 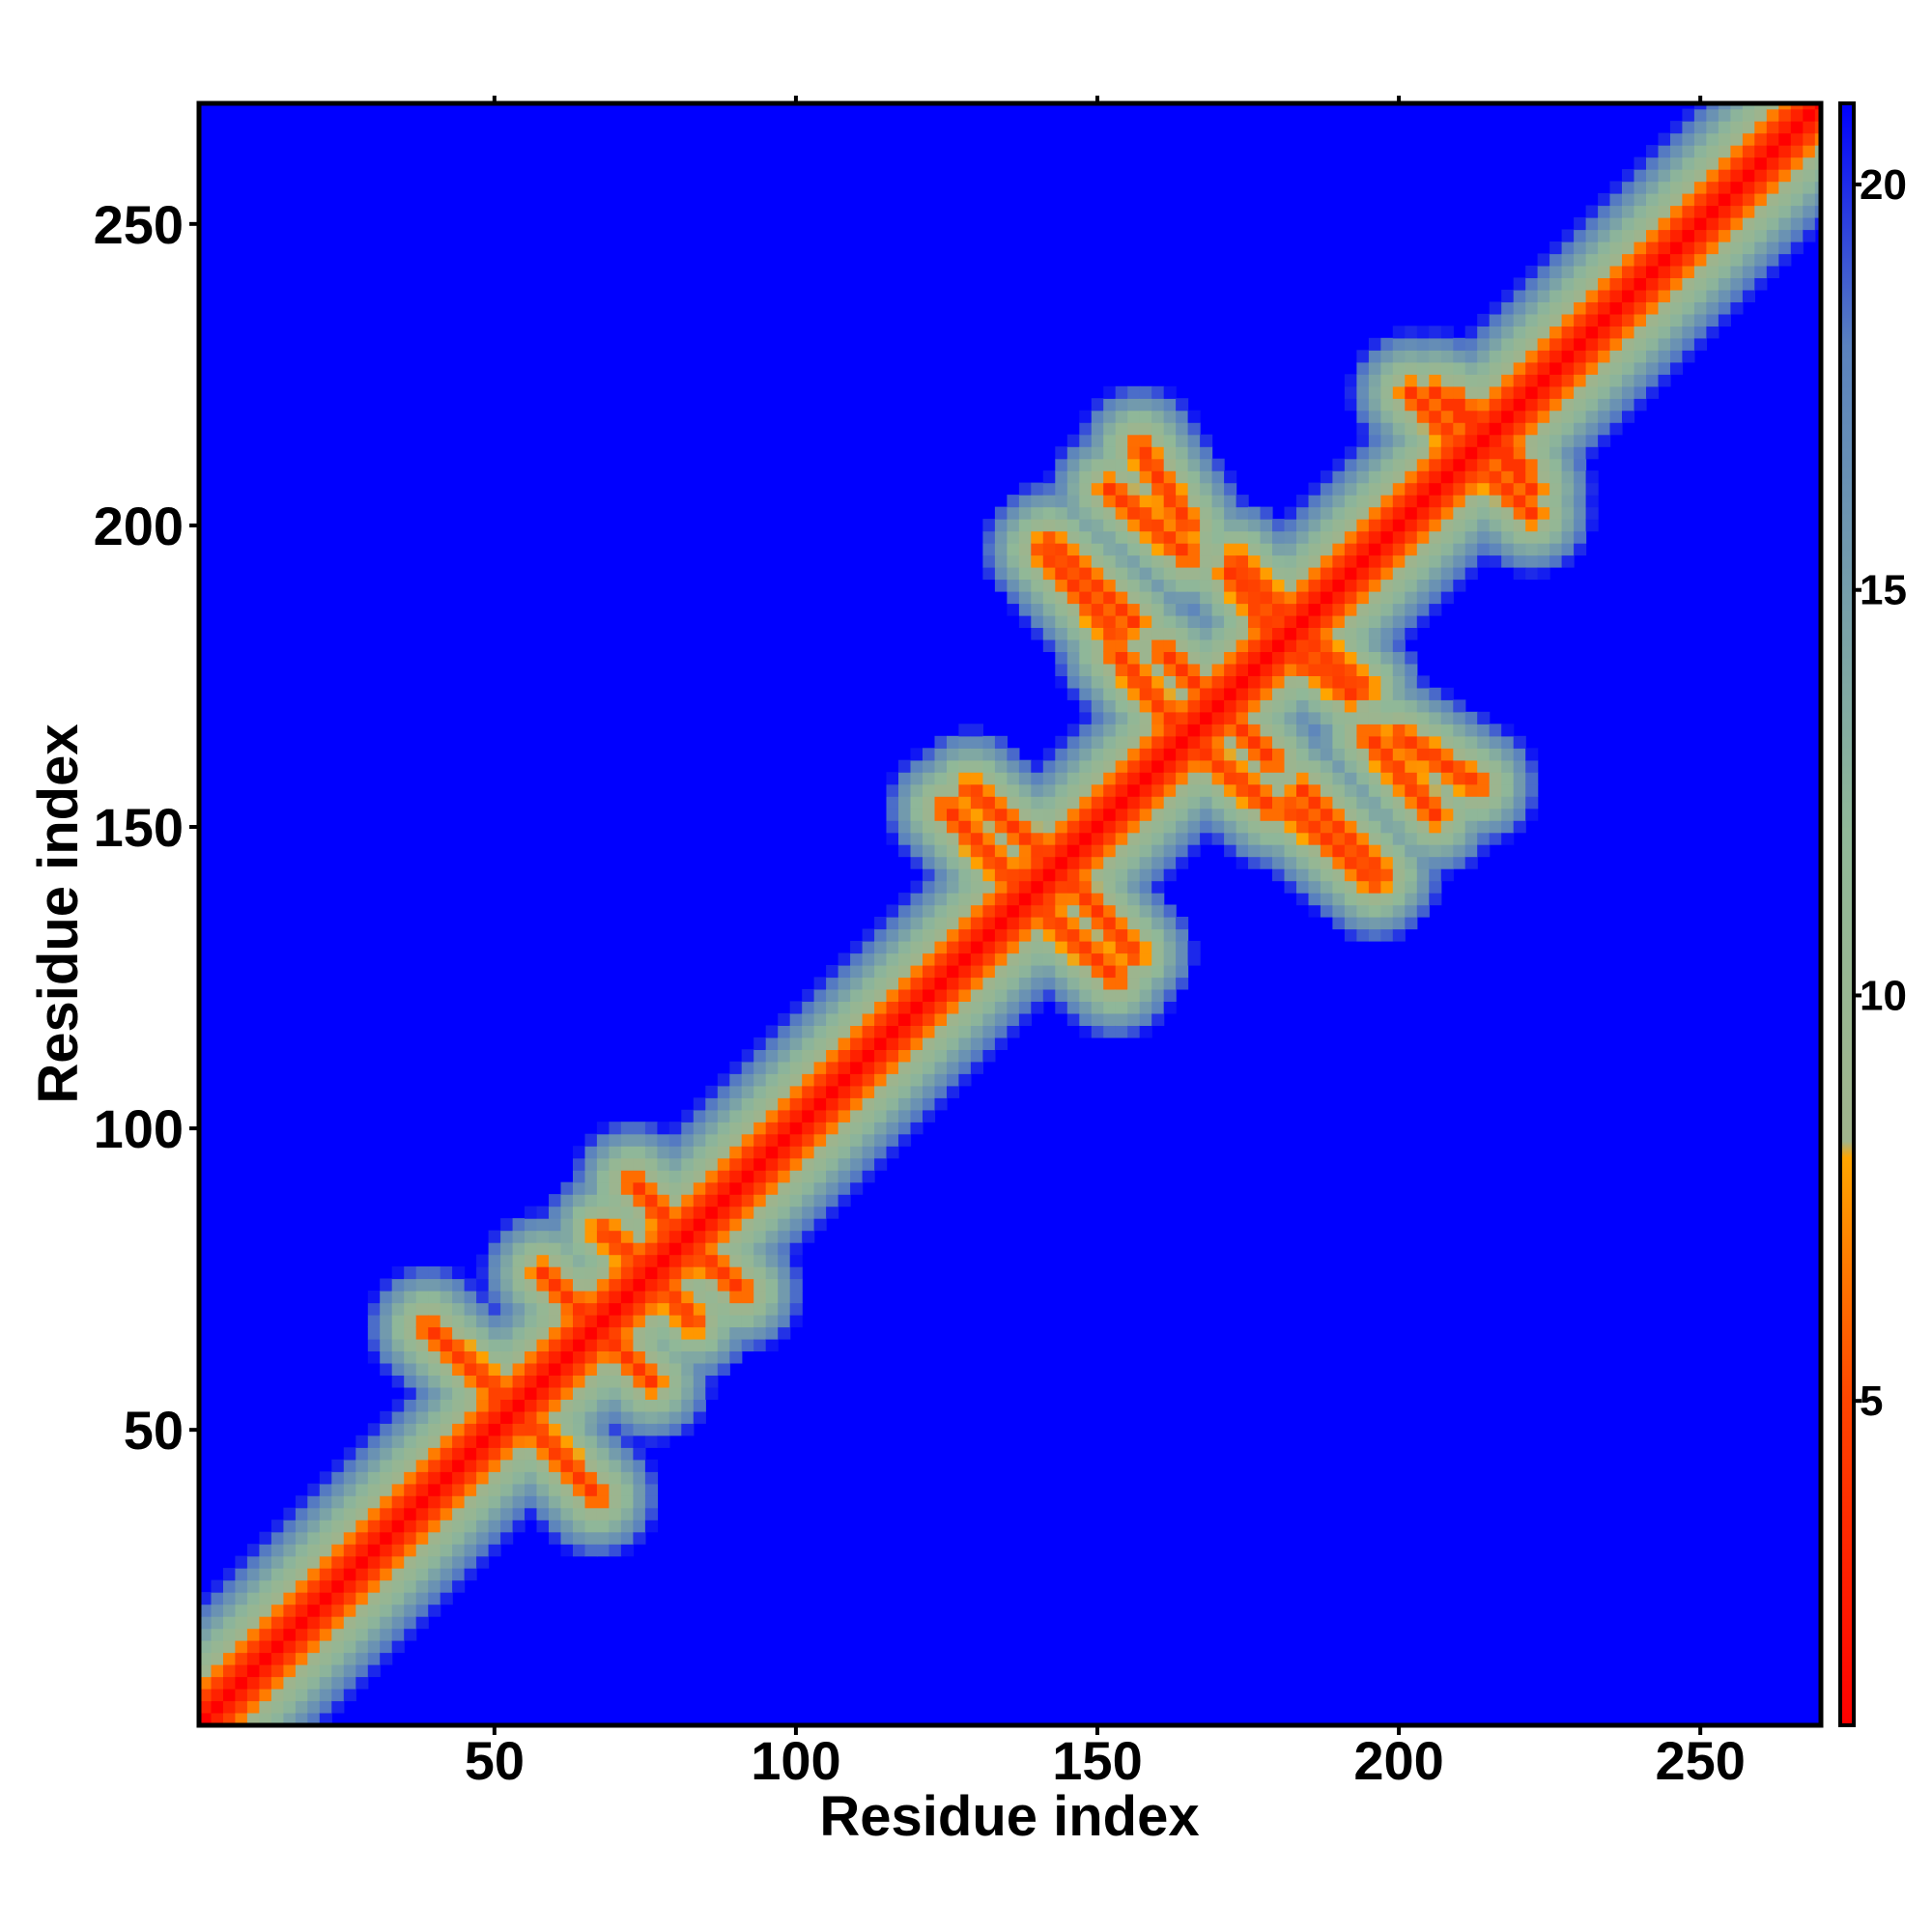 What do you see at coordinates (1871, 1401) in the screenshot?
I see `colorbar-tick-label: 5` at bounding box center [1871, 1401].